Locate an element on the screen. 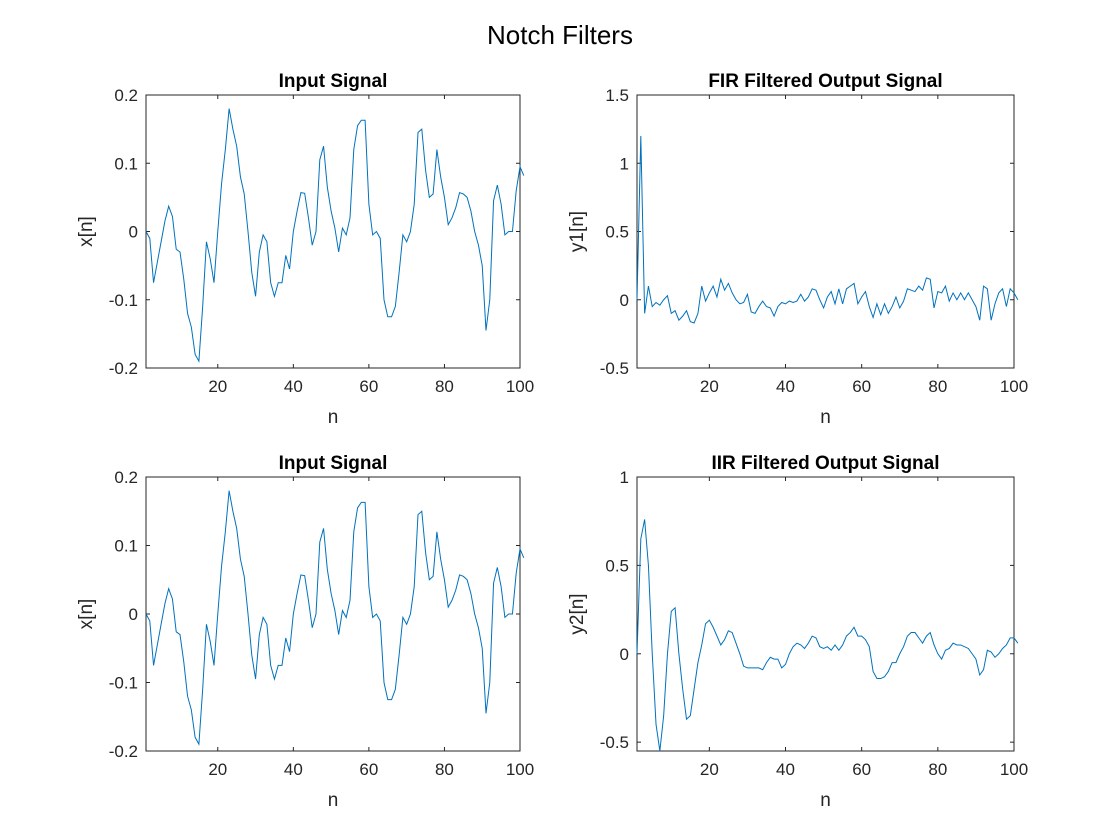 This screenshot has width=1120, height=840. y-tick-label: 1.5 is located at coordinates (617, 95).